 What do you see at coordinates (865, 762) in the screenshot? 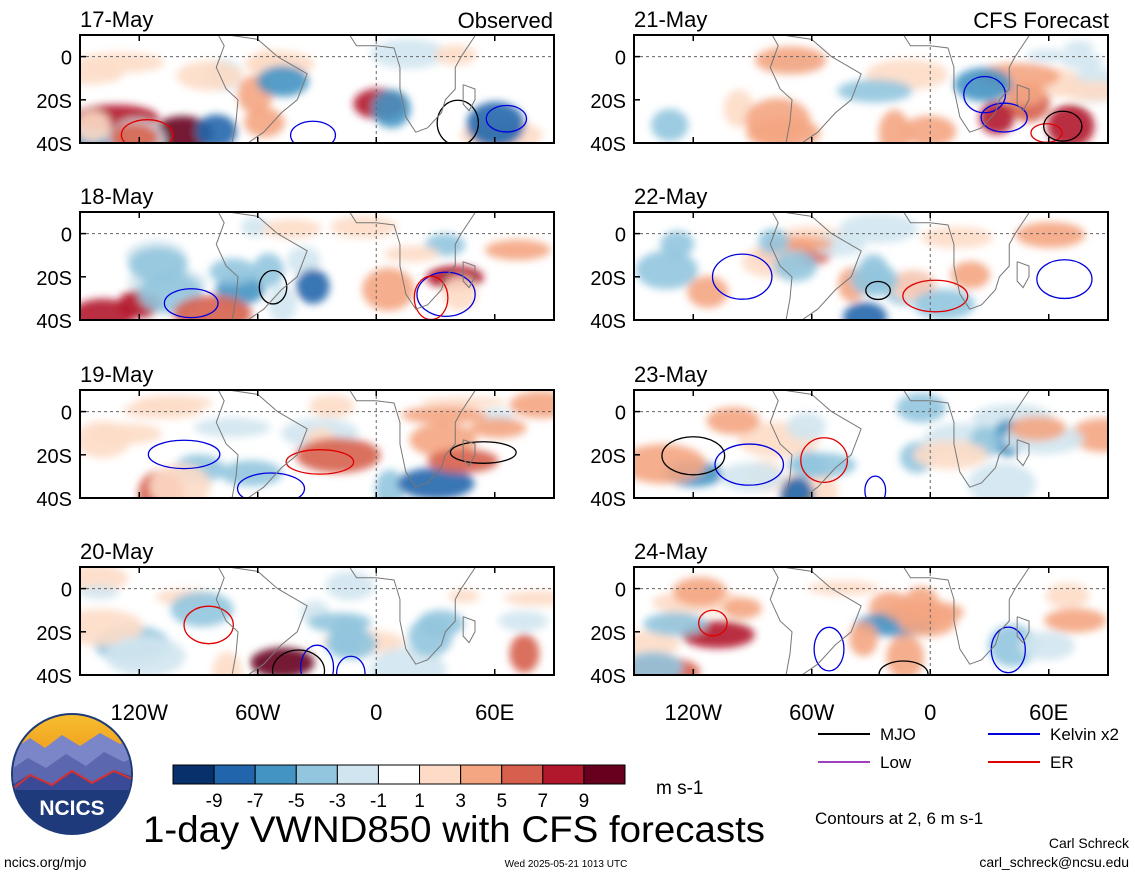
I see `legend-item: Low` at bounding box center [865, 762].